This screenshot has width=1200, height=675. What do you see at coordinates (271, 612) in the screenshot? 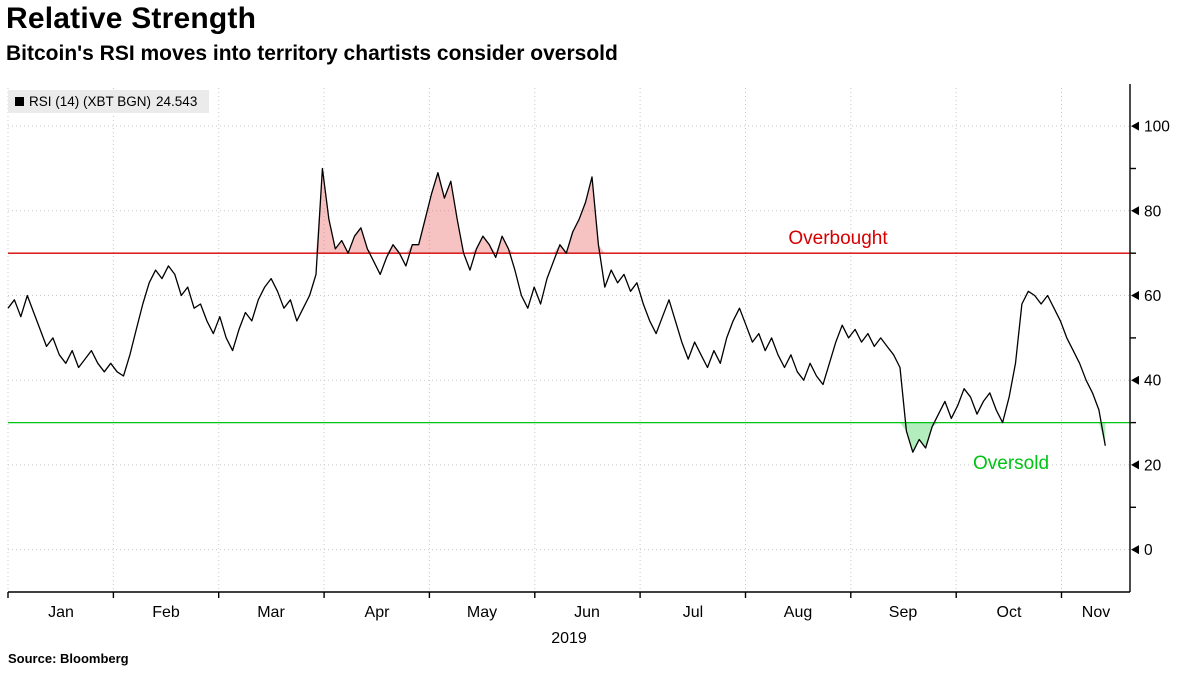
I see `x-month-label: Mar` at bounding box center [271, 612].